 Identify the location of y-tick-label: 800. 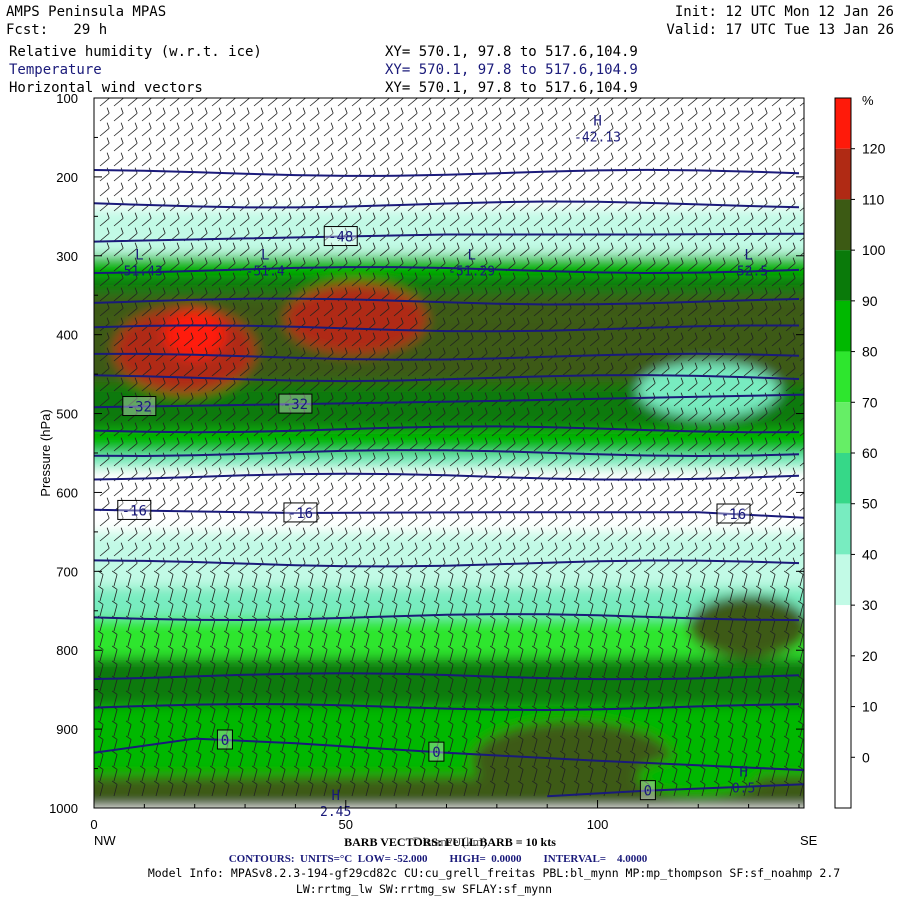
(67, 650).